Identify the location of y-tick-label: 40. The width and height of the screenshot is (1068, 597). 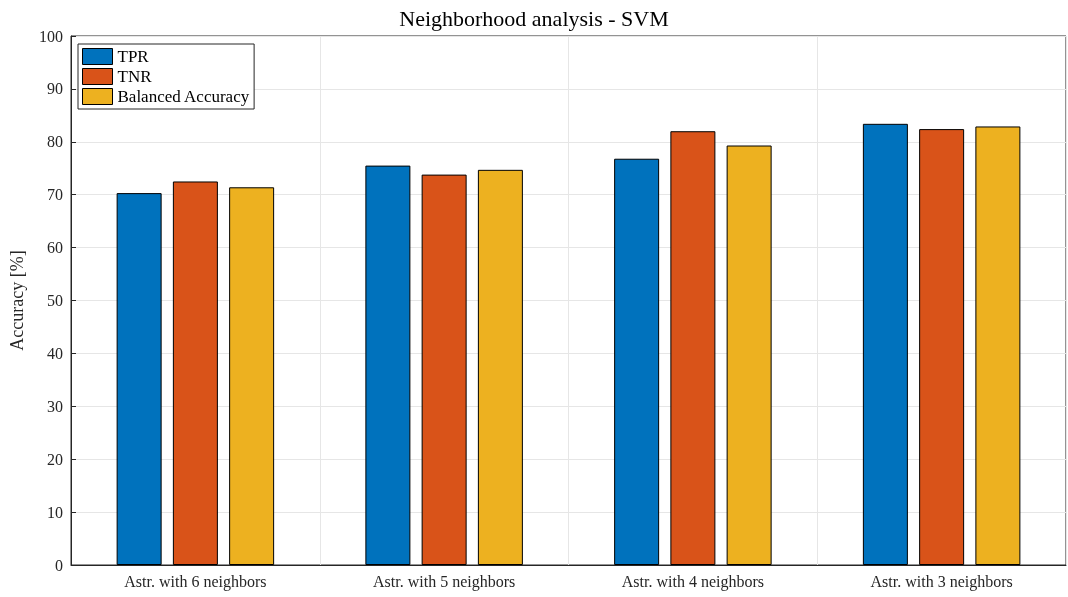
(55, 353).